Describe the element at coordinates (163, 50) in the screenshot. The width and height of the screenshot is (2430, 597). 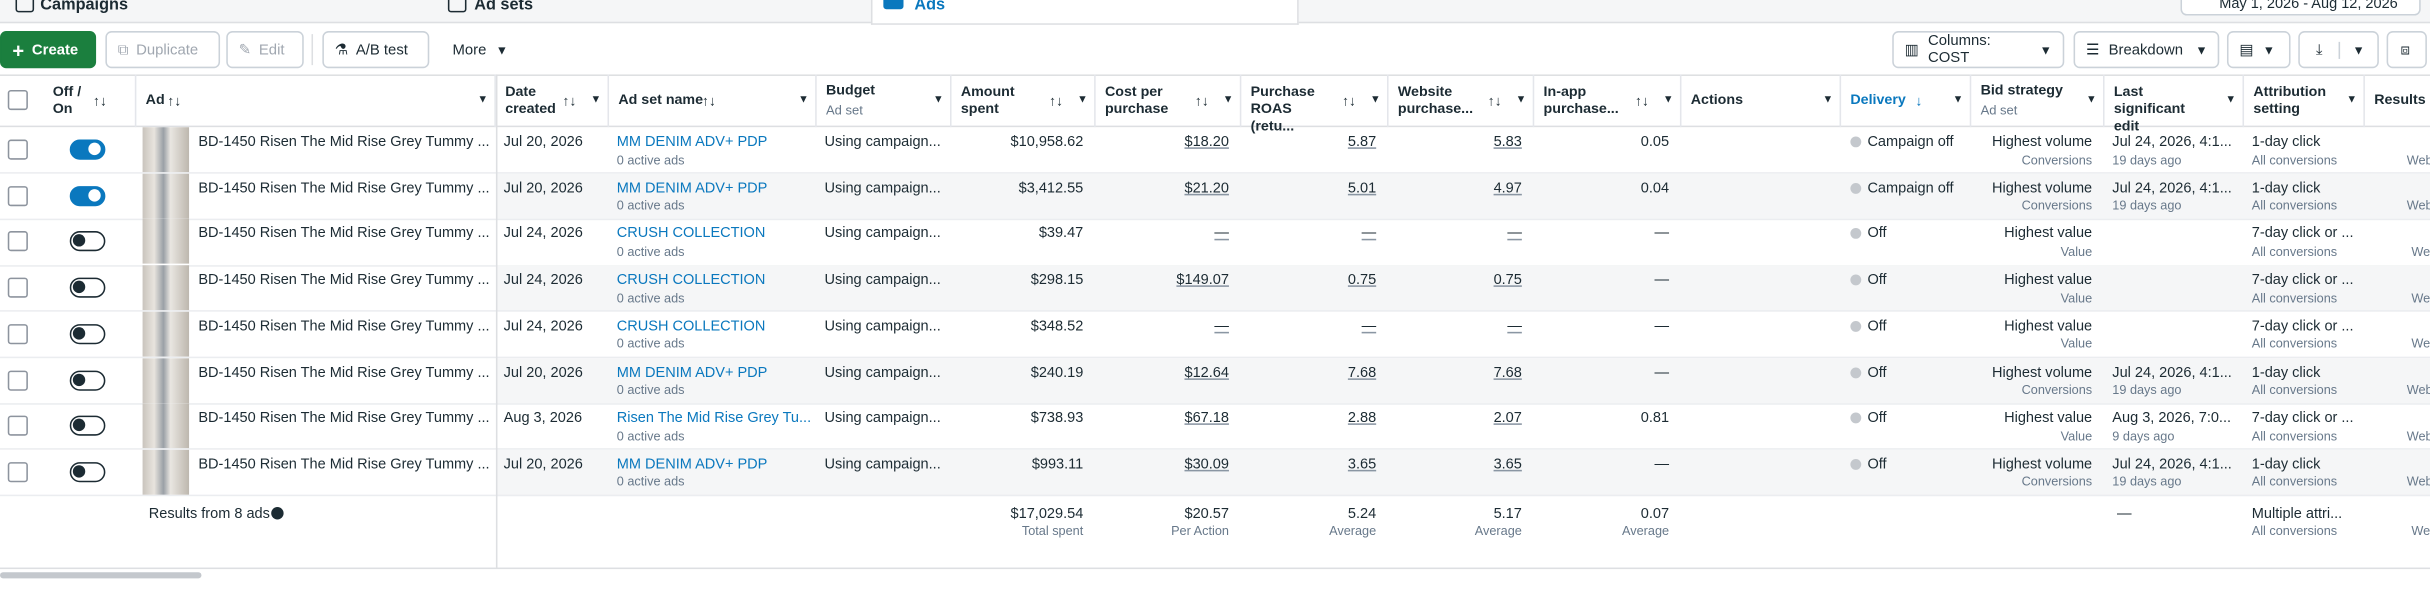
I see `duplicate-button: ⧉ Duplicate` at that location.